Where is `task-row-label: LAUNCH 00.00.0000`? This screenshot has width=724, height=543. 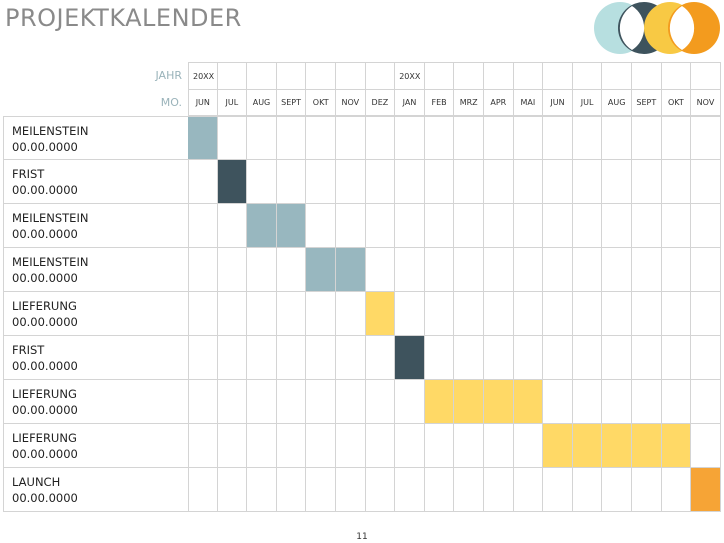
task-row-label: LAUNCH 00.00.0000 is located at coordinates (96, 490).